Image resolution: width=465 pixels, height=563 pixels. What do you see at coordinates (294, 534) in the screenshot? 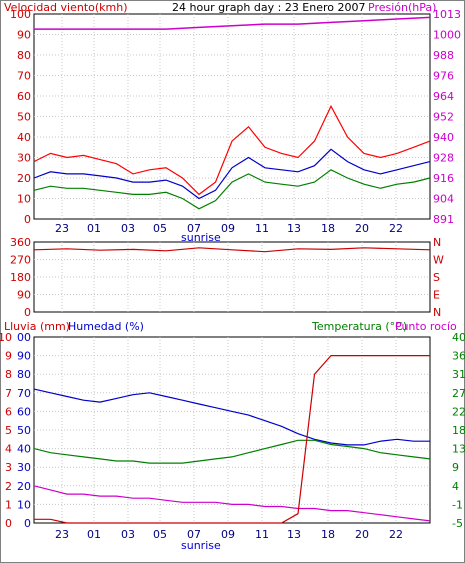
I see `x-label-bottom-7: 13` at bounding box center [294, 534].